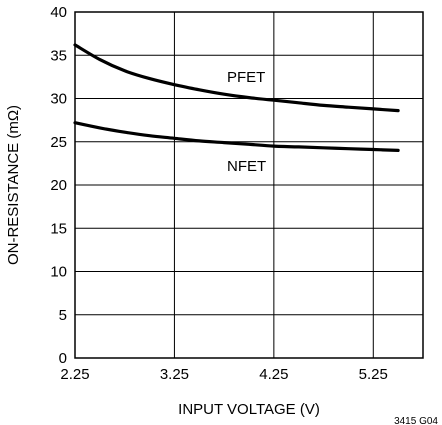 This screenshot has height=425, width=442. What do you see at coordinates (58, 272) in the screenshot?
I see `y-tick-label: 10` at bounding box center [58, 272].